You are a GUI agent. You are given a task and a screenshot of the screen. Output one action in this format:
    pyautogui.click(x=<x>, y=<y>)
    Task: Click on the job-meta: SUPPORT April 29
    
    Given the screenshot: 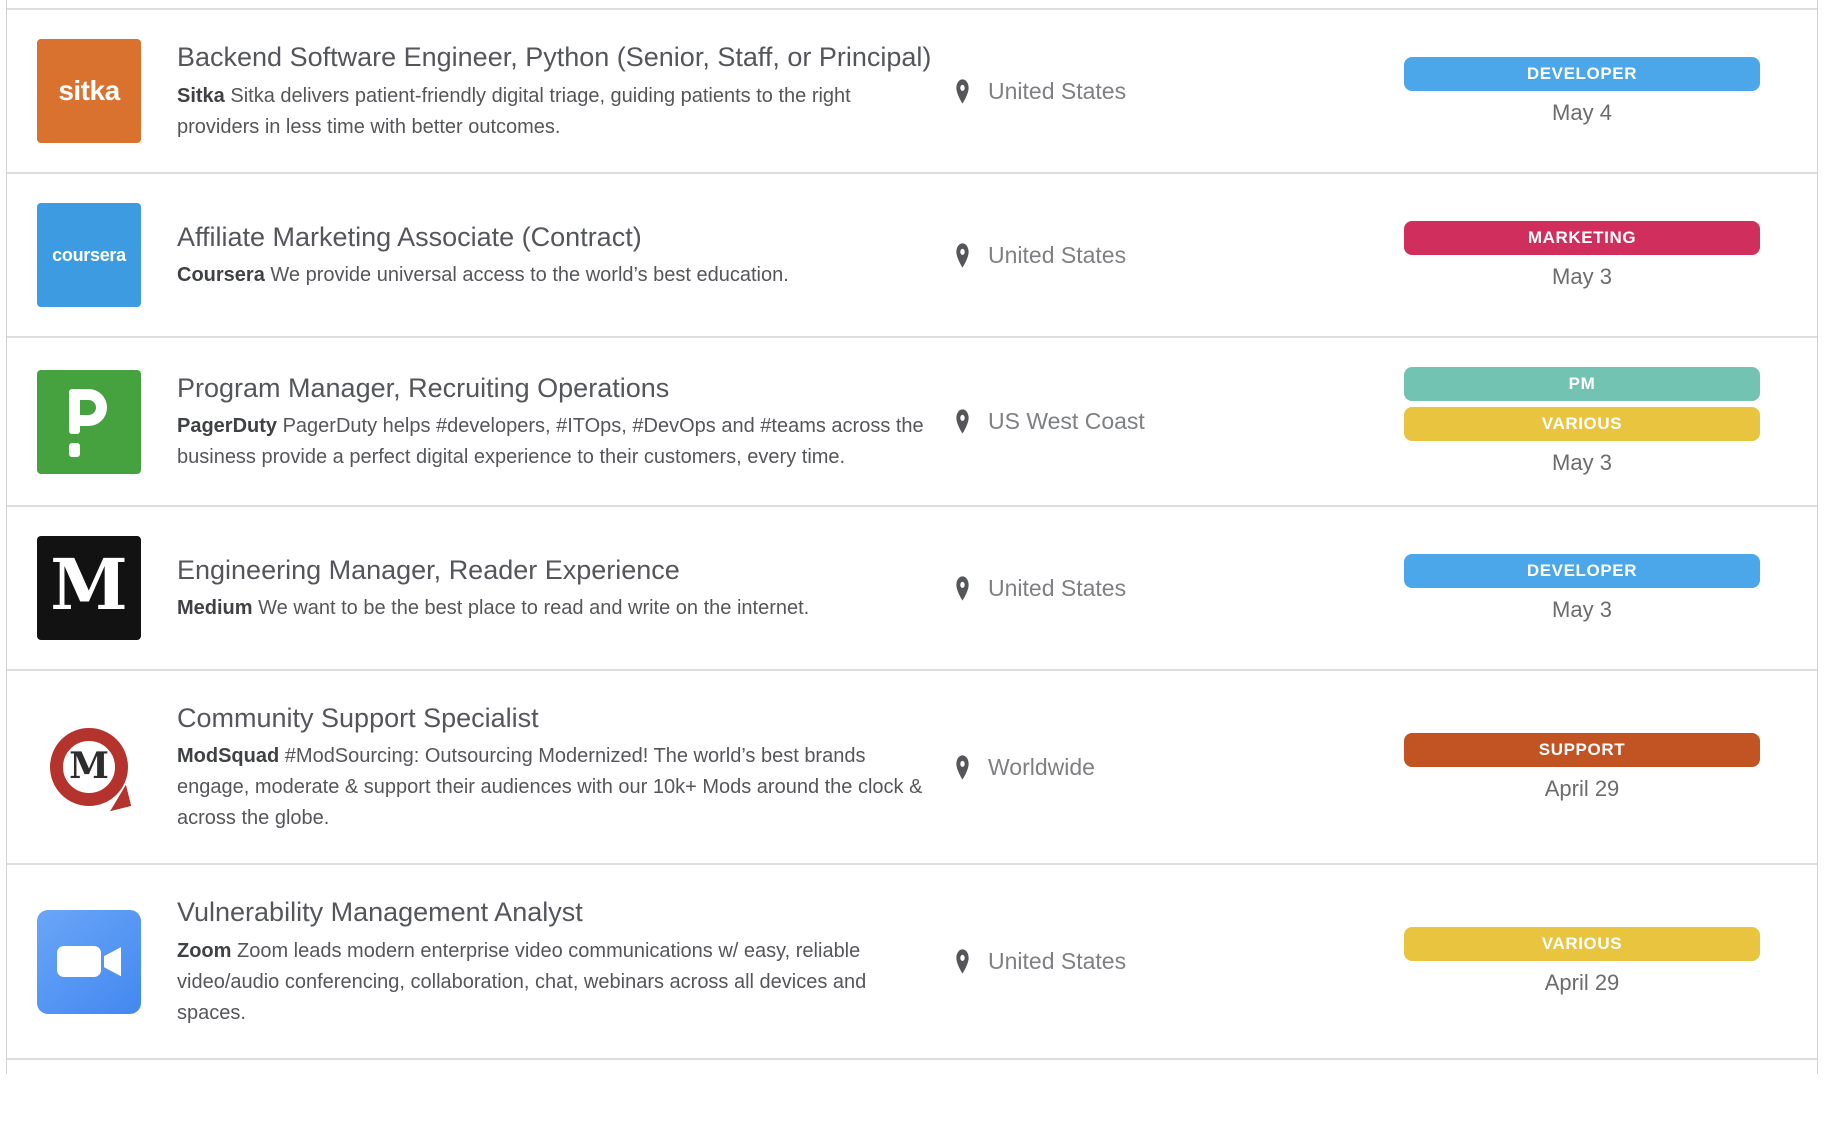 What is the action you would take?
    pyautogui.click(x=1582, y=767)
    